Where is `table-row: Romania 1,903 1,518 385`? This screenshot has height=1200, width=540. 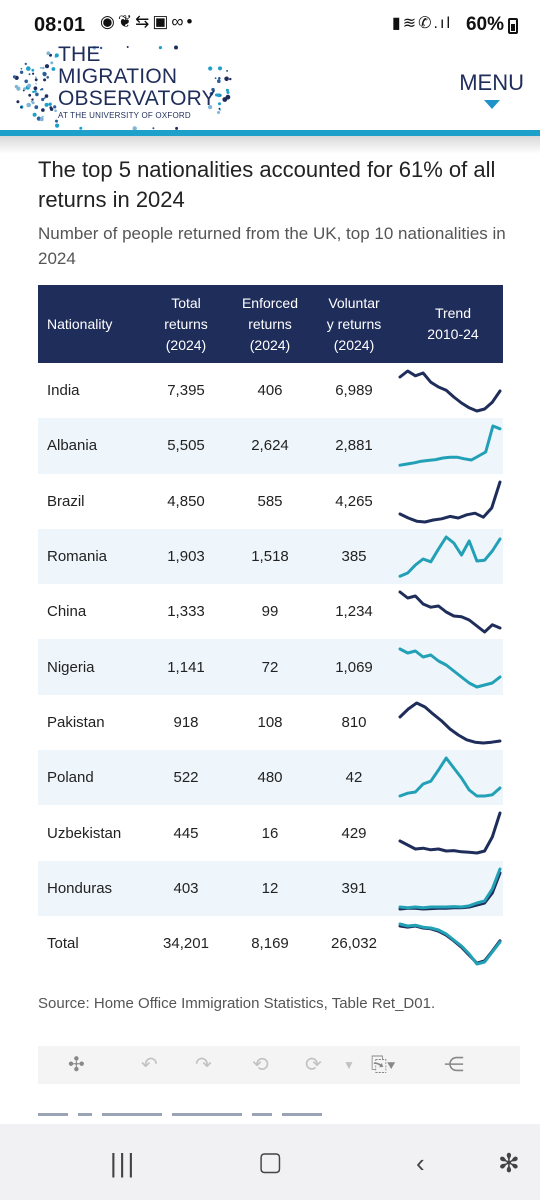
table-row: Romania 1,903 1,518 385 is located at coordinates (270, 556).